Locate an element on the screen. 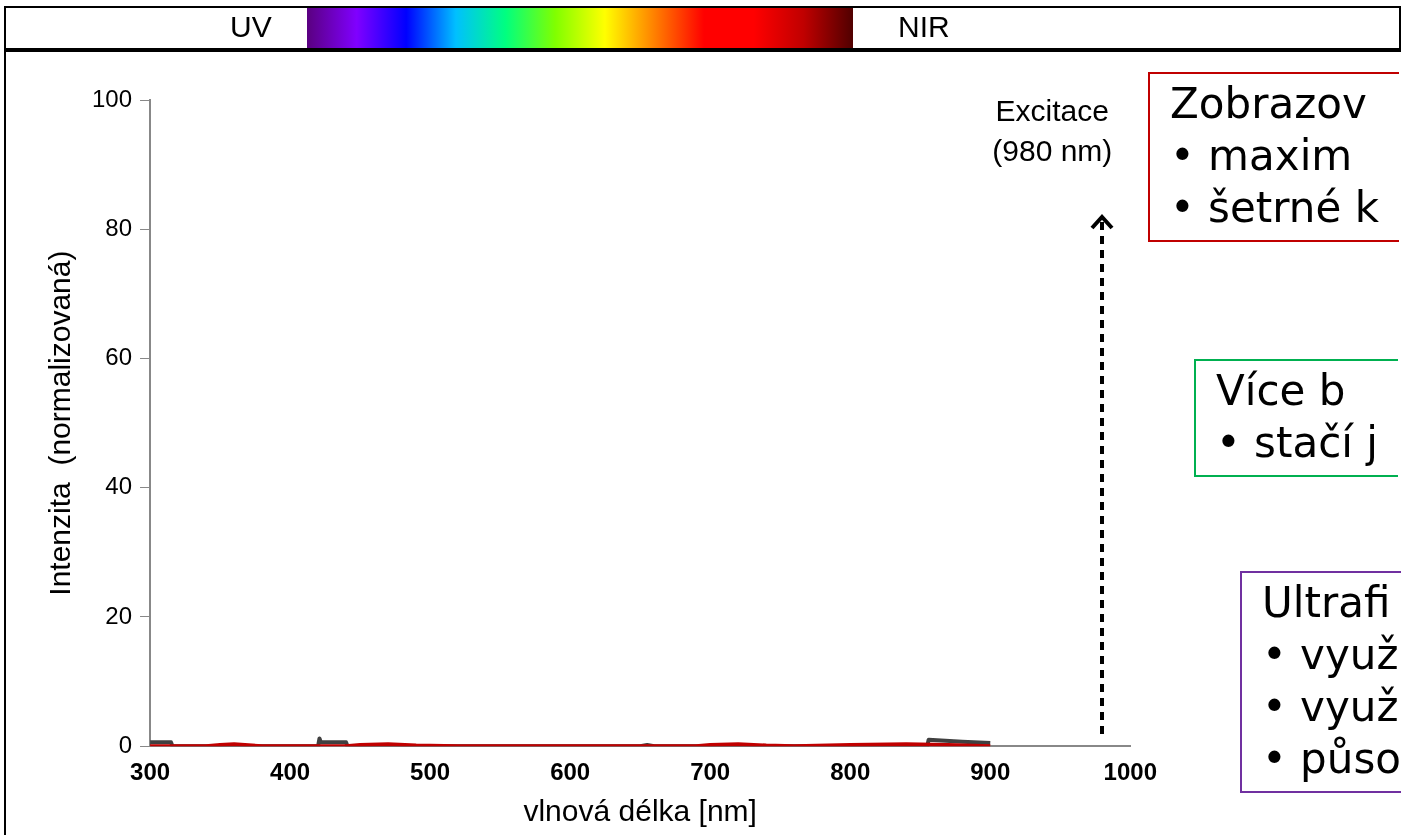  y-tick-label: 20 is located at coordinates (119, 615).